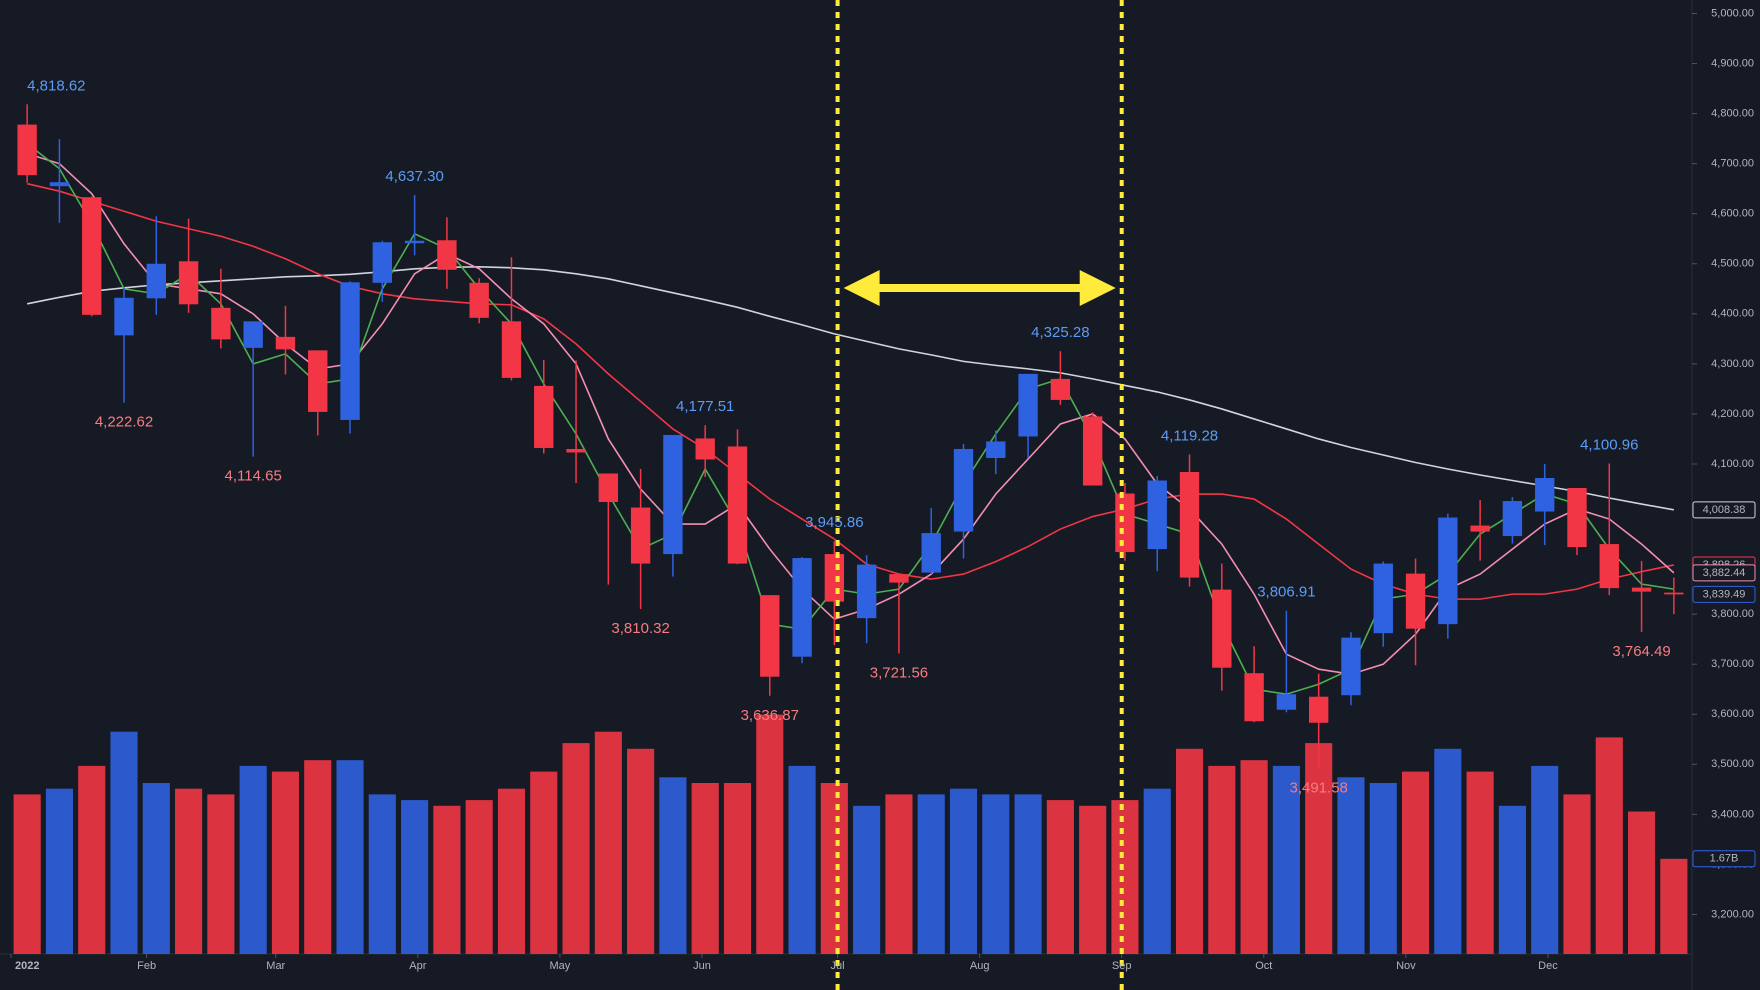 The image size is (1760, 990). Describe the element at coordinates (1286, 592) in the screenshot. I see `price-annotation: 3,806.91` at that location.